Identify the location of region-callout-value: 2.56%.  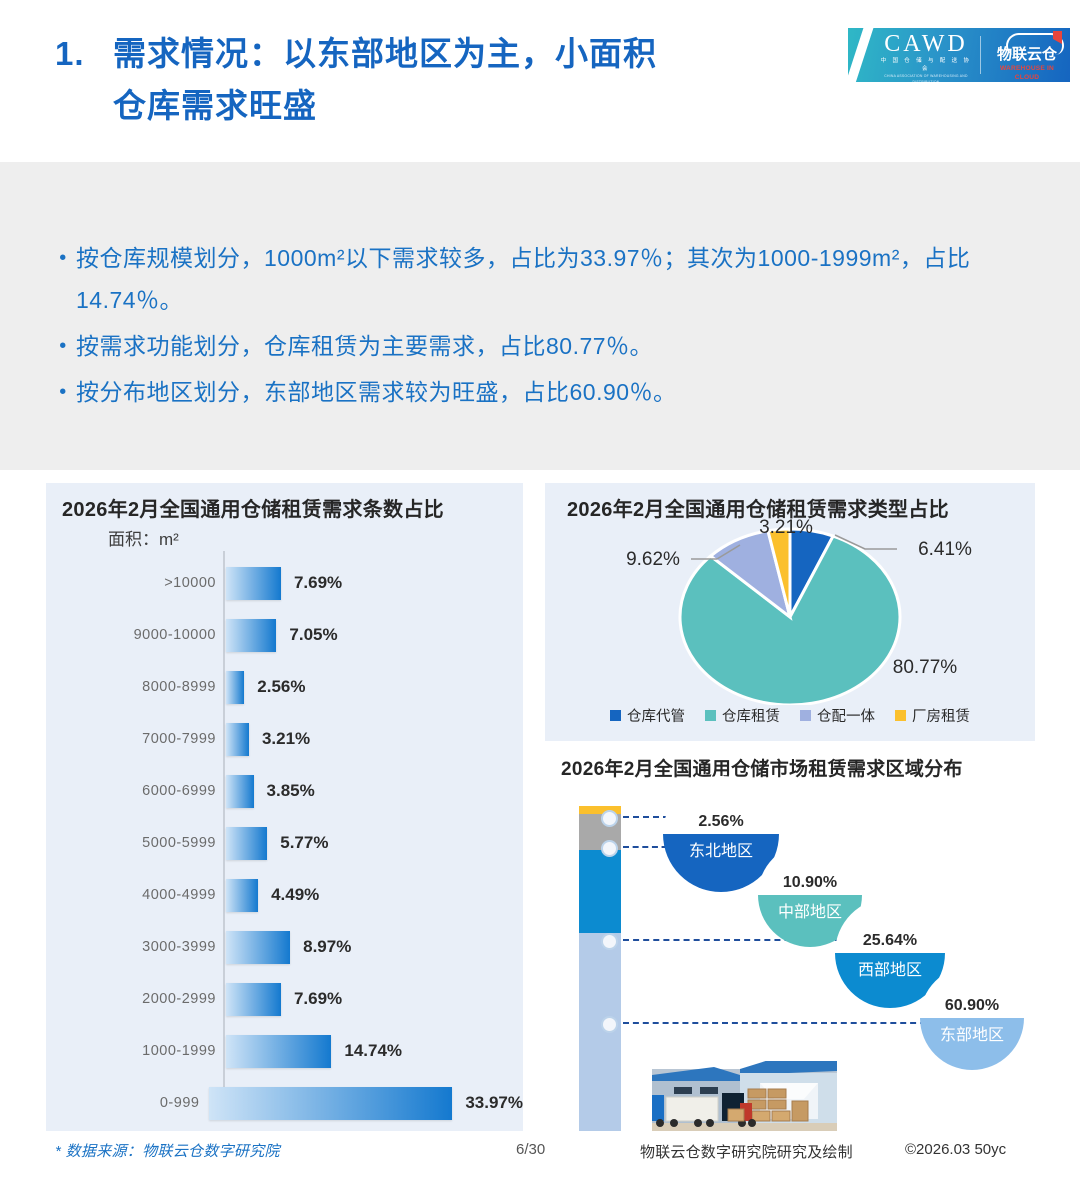
(721, 821).